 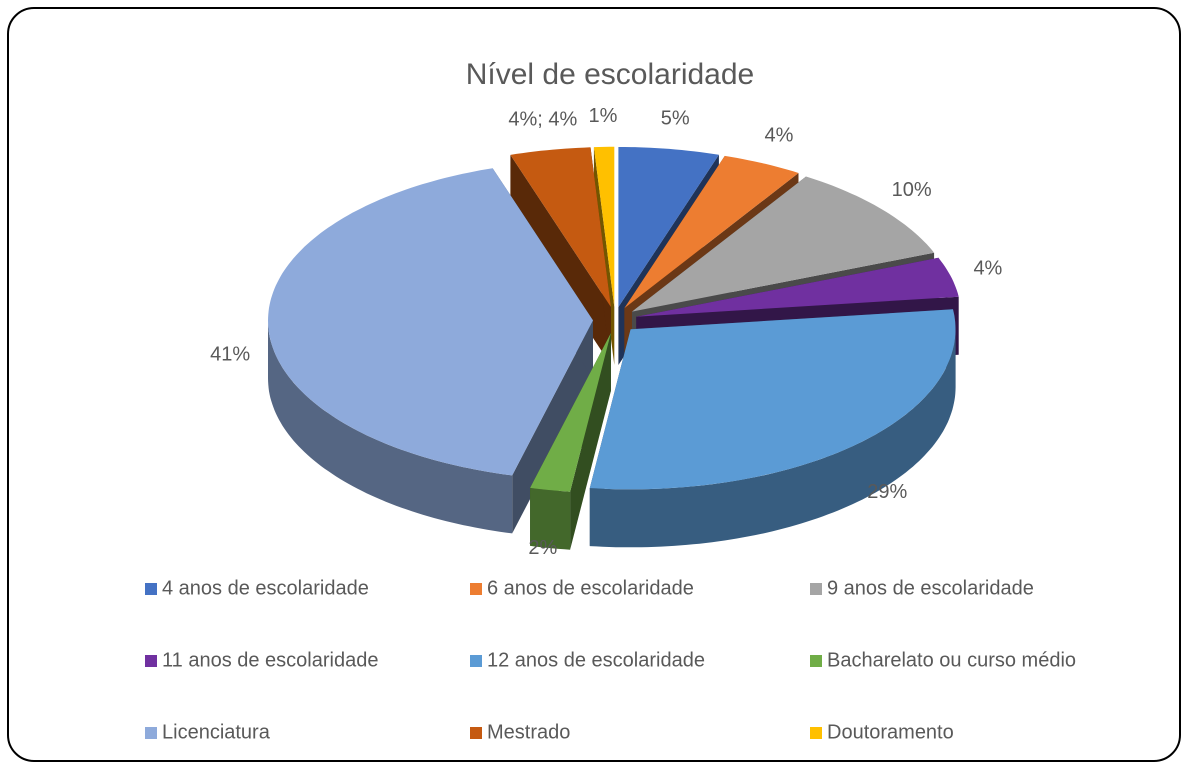 I want to click on legend-label: 12 anos de escolaridade, so click(x=596, y=660).